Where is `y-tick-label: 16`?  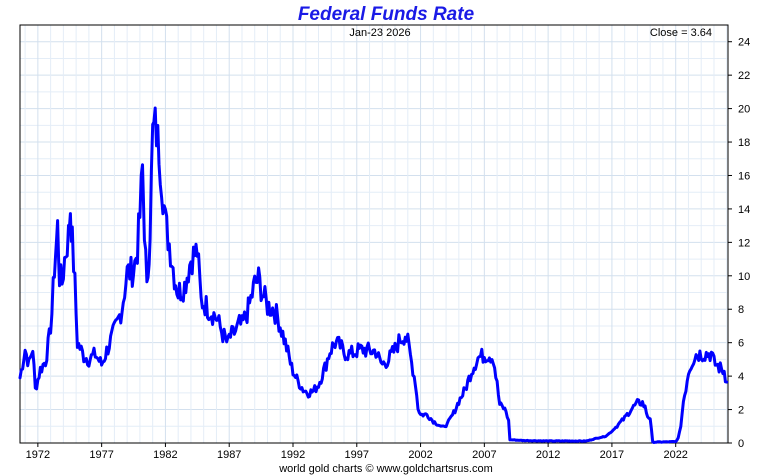
y-tick-label: 16 is located at coordinates (744, 176).